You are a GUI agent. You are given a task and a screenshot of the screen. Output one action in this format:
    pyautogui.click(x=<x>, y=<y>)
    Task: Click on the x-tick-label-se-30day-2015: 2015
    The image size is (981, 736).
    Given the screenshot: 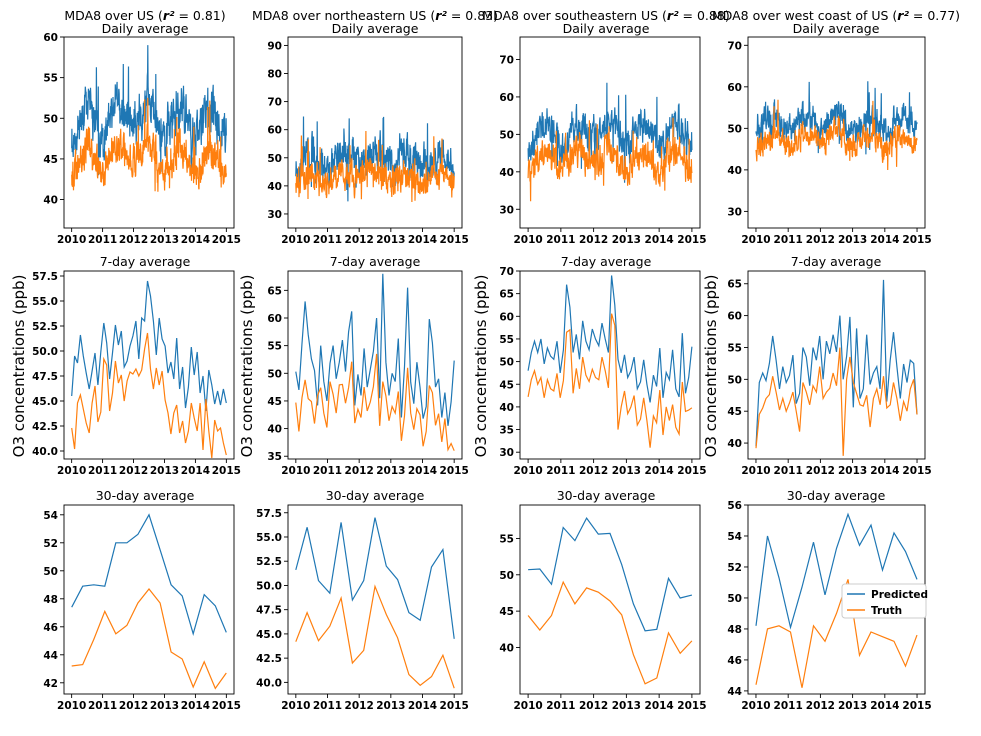 What is the action you would take?
    pyautogui.click(x=691, y=706)
    